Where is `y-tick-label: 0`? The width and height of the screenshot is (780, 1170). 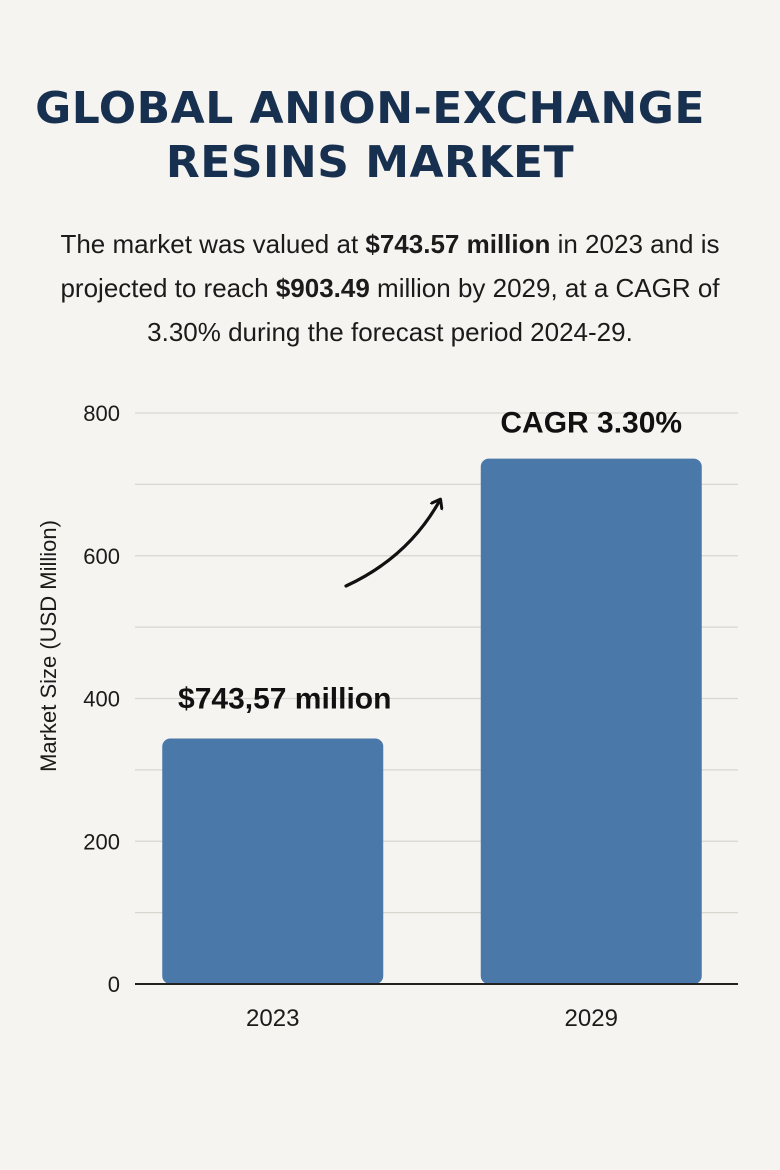
y-tick-label: 0 is located at coordinates (114, 984).